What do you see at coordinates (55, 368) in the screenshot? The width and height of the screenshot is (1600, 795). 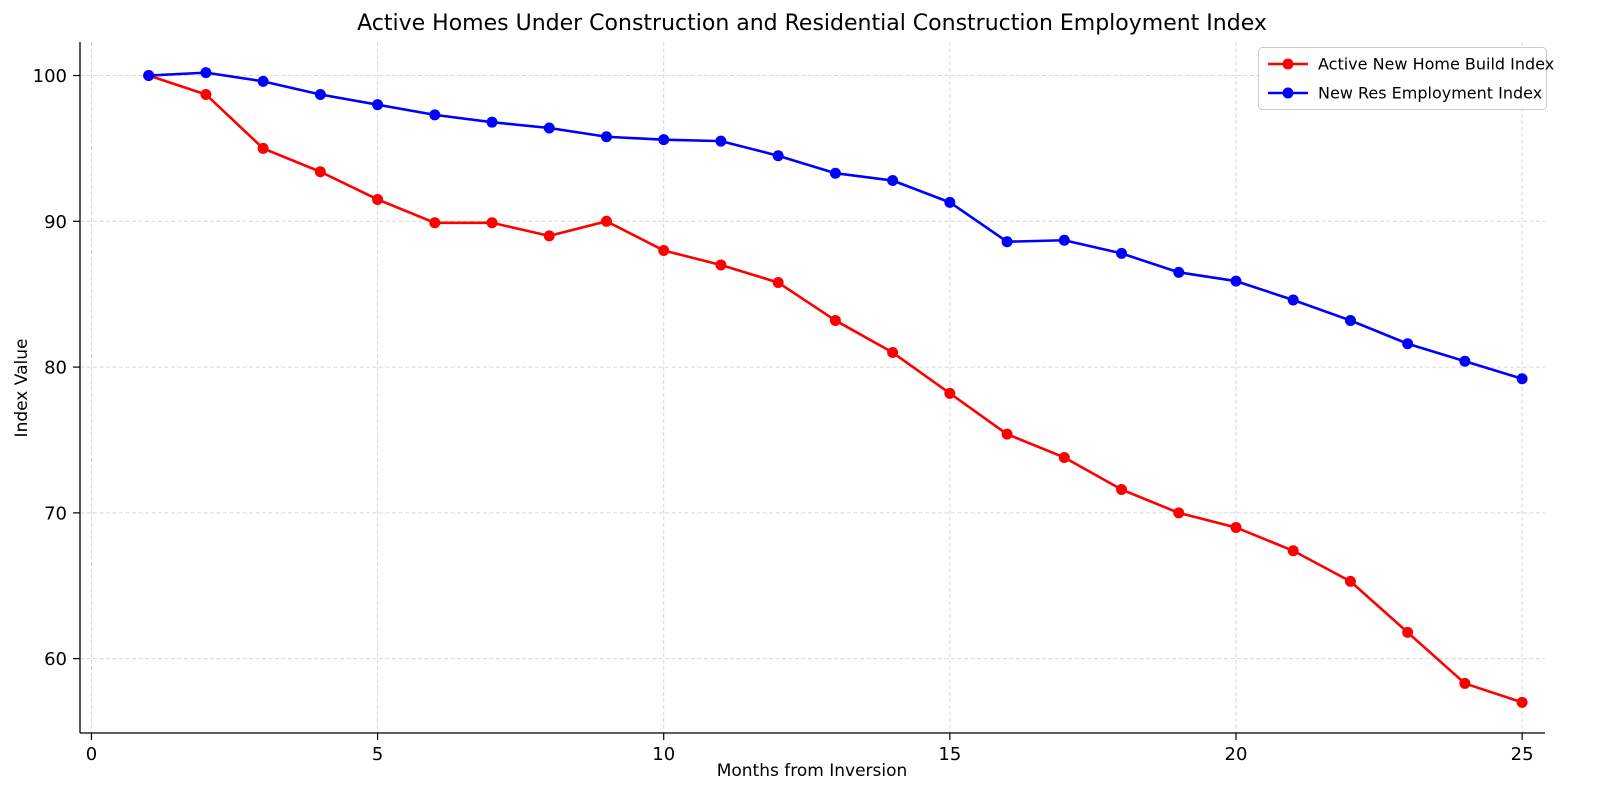 I see `y-tick-label: 80` at bounding box center [55, 368].